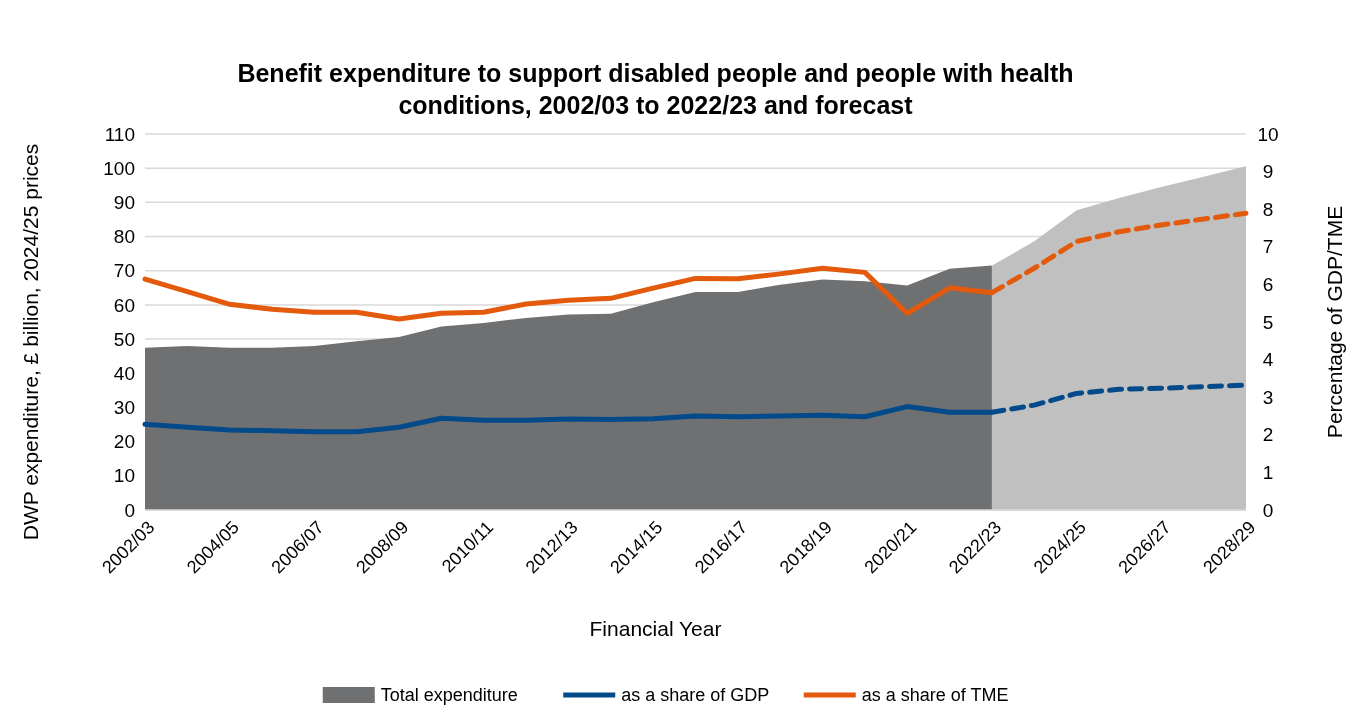 Image resolution: width=1367 pixels, height=728 pixels. What do you see at coordinates (1268, 172) in the screenshot?
I see `y2-tick-label: 9` at bounding box center [1268, 172].